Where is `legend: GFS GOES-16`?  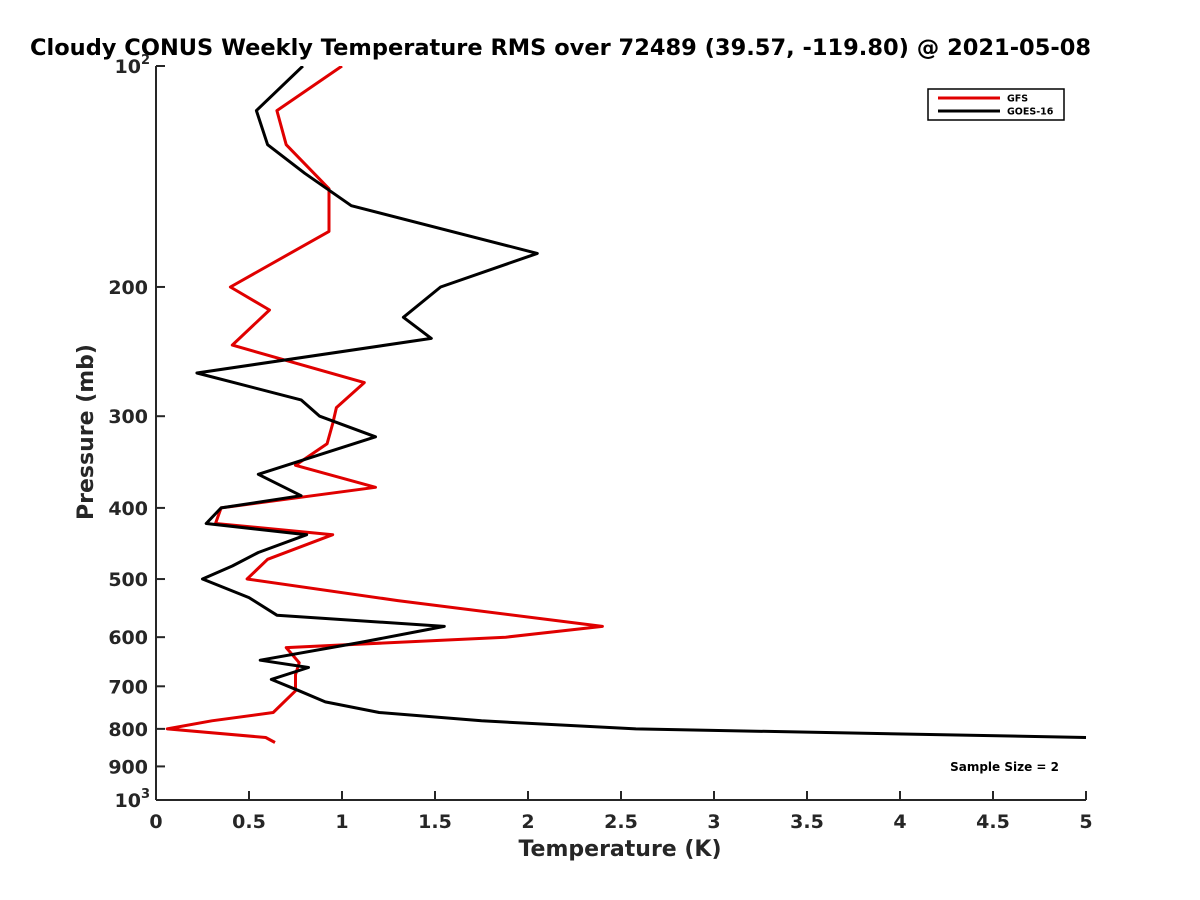
legend: GFS GOES-16 is located at coordinates (996, 104).